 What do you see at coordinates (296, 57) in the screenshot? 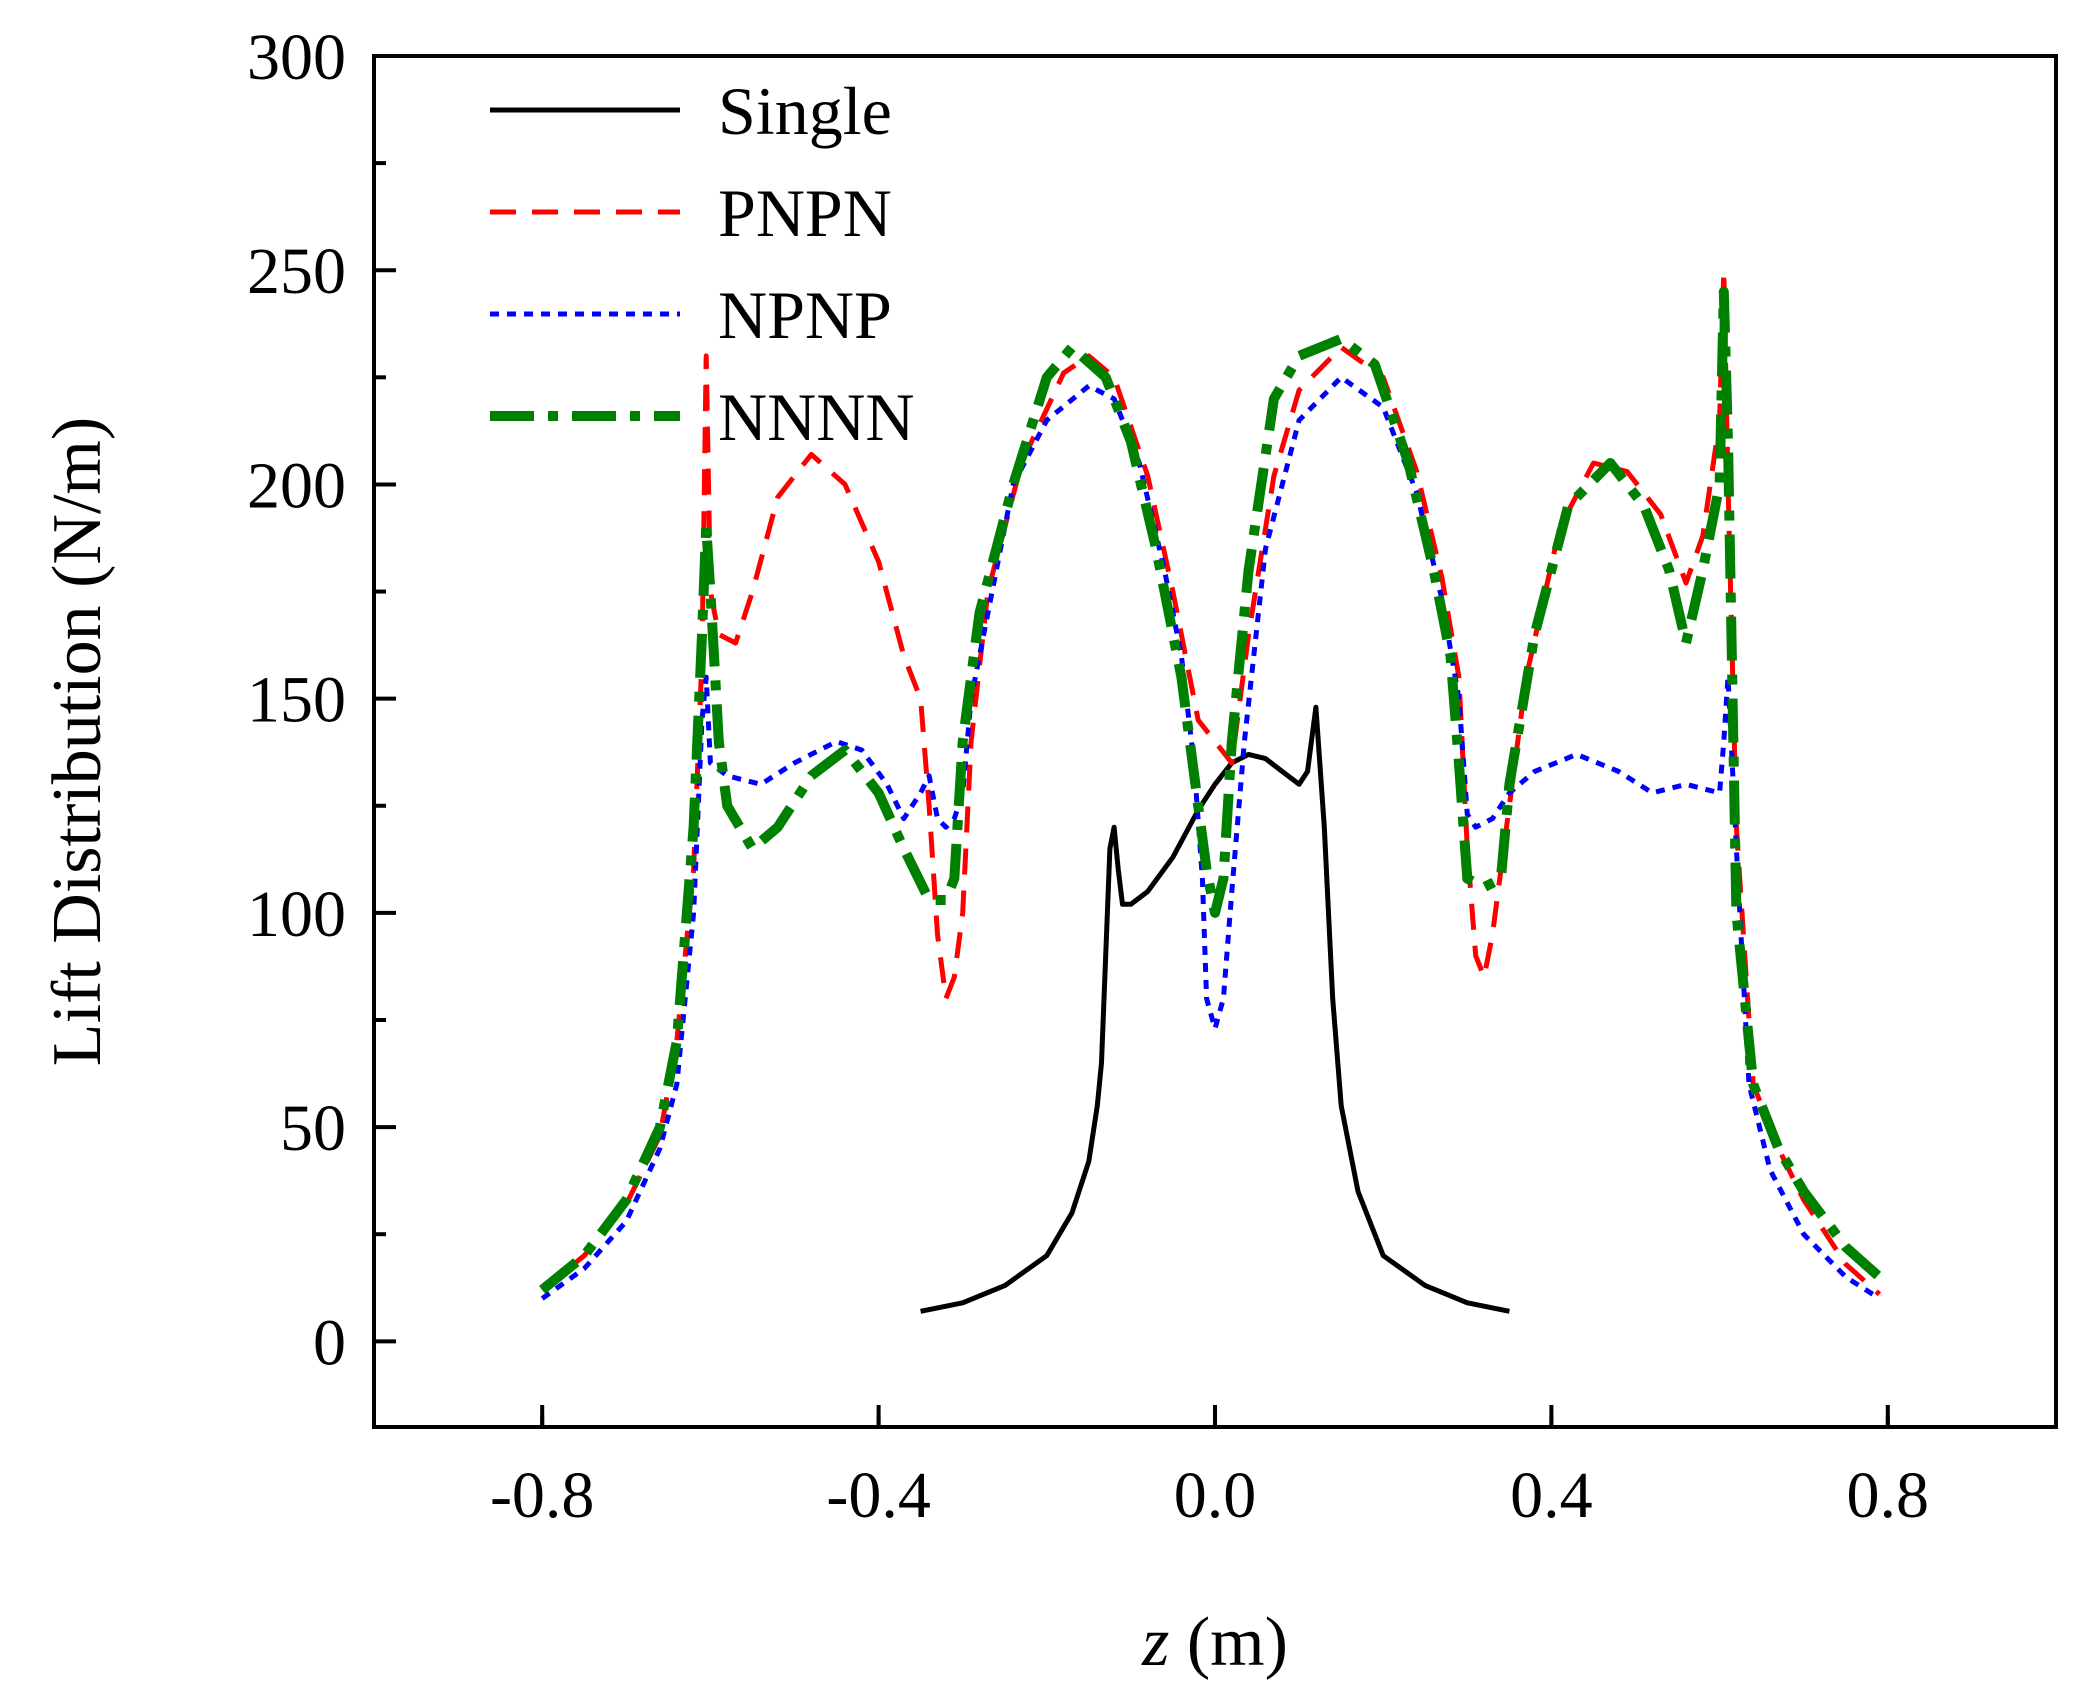
I see `y-tick-label: 300` at bounding box center [296, 57].